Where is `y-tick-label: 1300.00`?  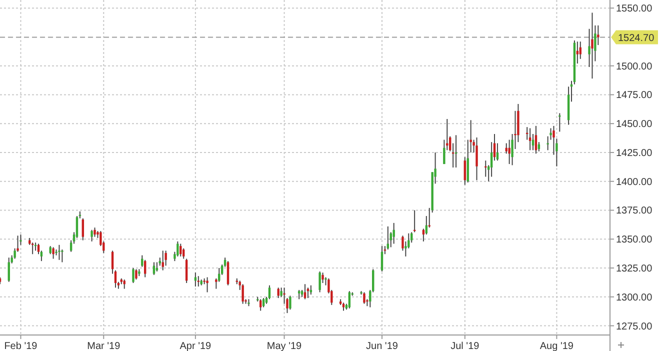
y-tick-label: 1300.00 is located at coordinates (634, 298).